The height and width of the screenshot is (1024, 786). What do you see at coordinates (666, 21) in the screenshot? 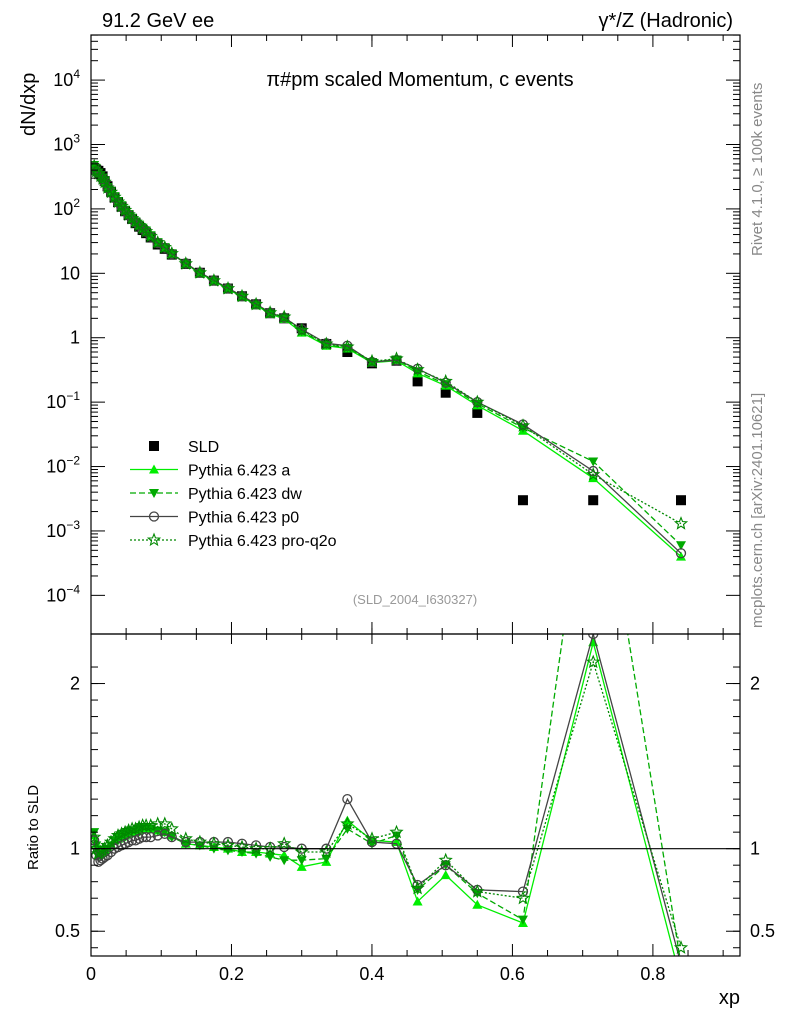
I see `header-right: γ*/Z (Hadronic)` at bounding box center [666, 21].